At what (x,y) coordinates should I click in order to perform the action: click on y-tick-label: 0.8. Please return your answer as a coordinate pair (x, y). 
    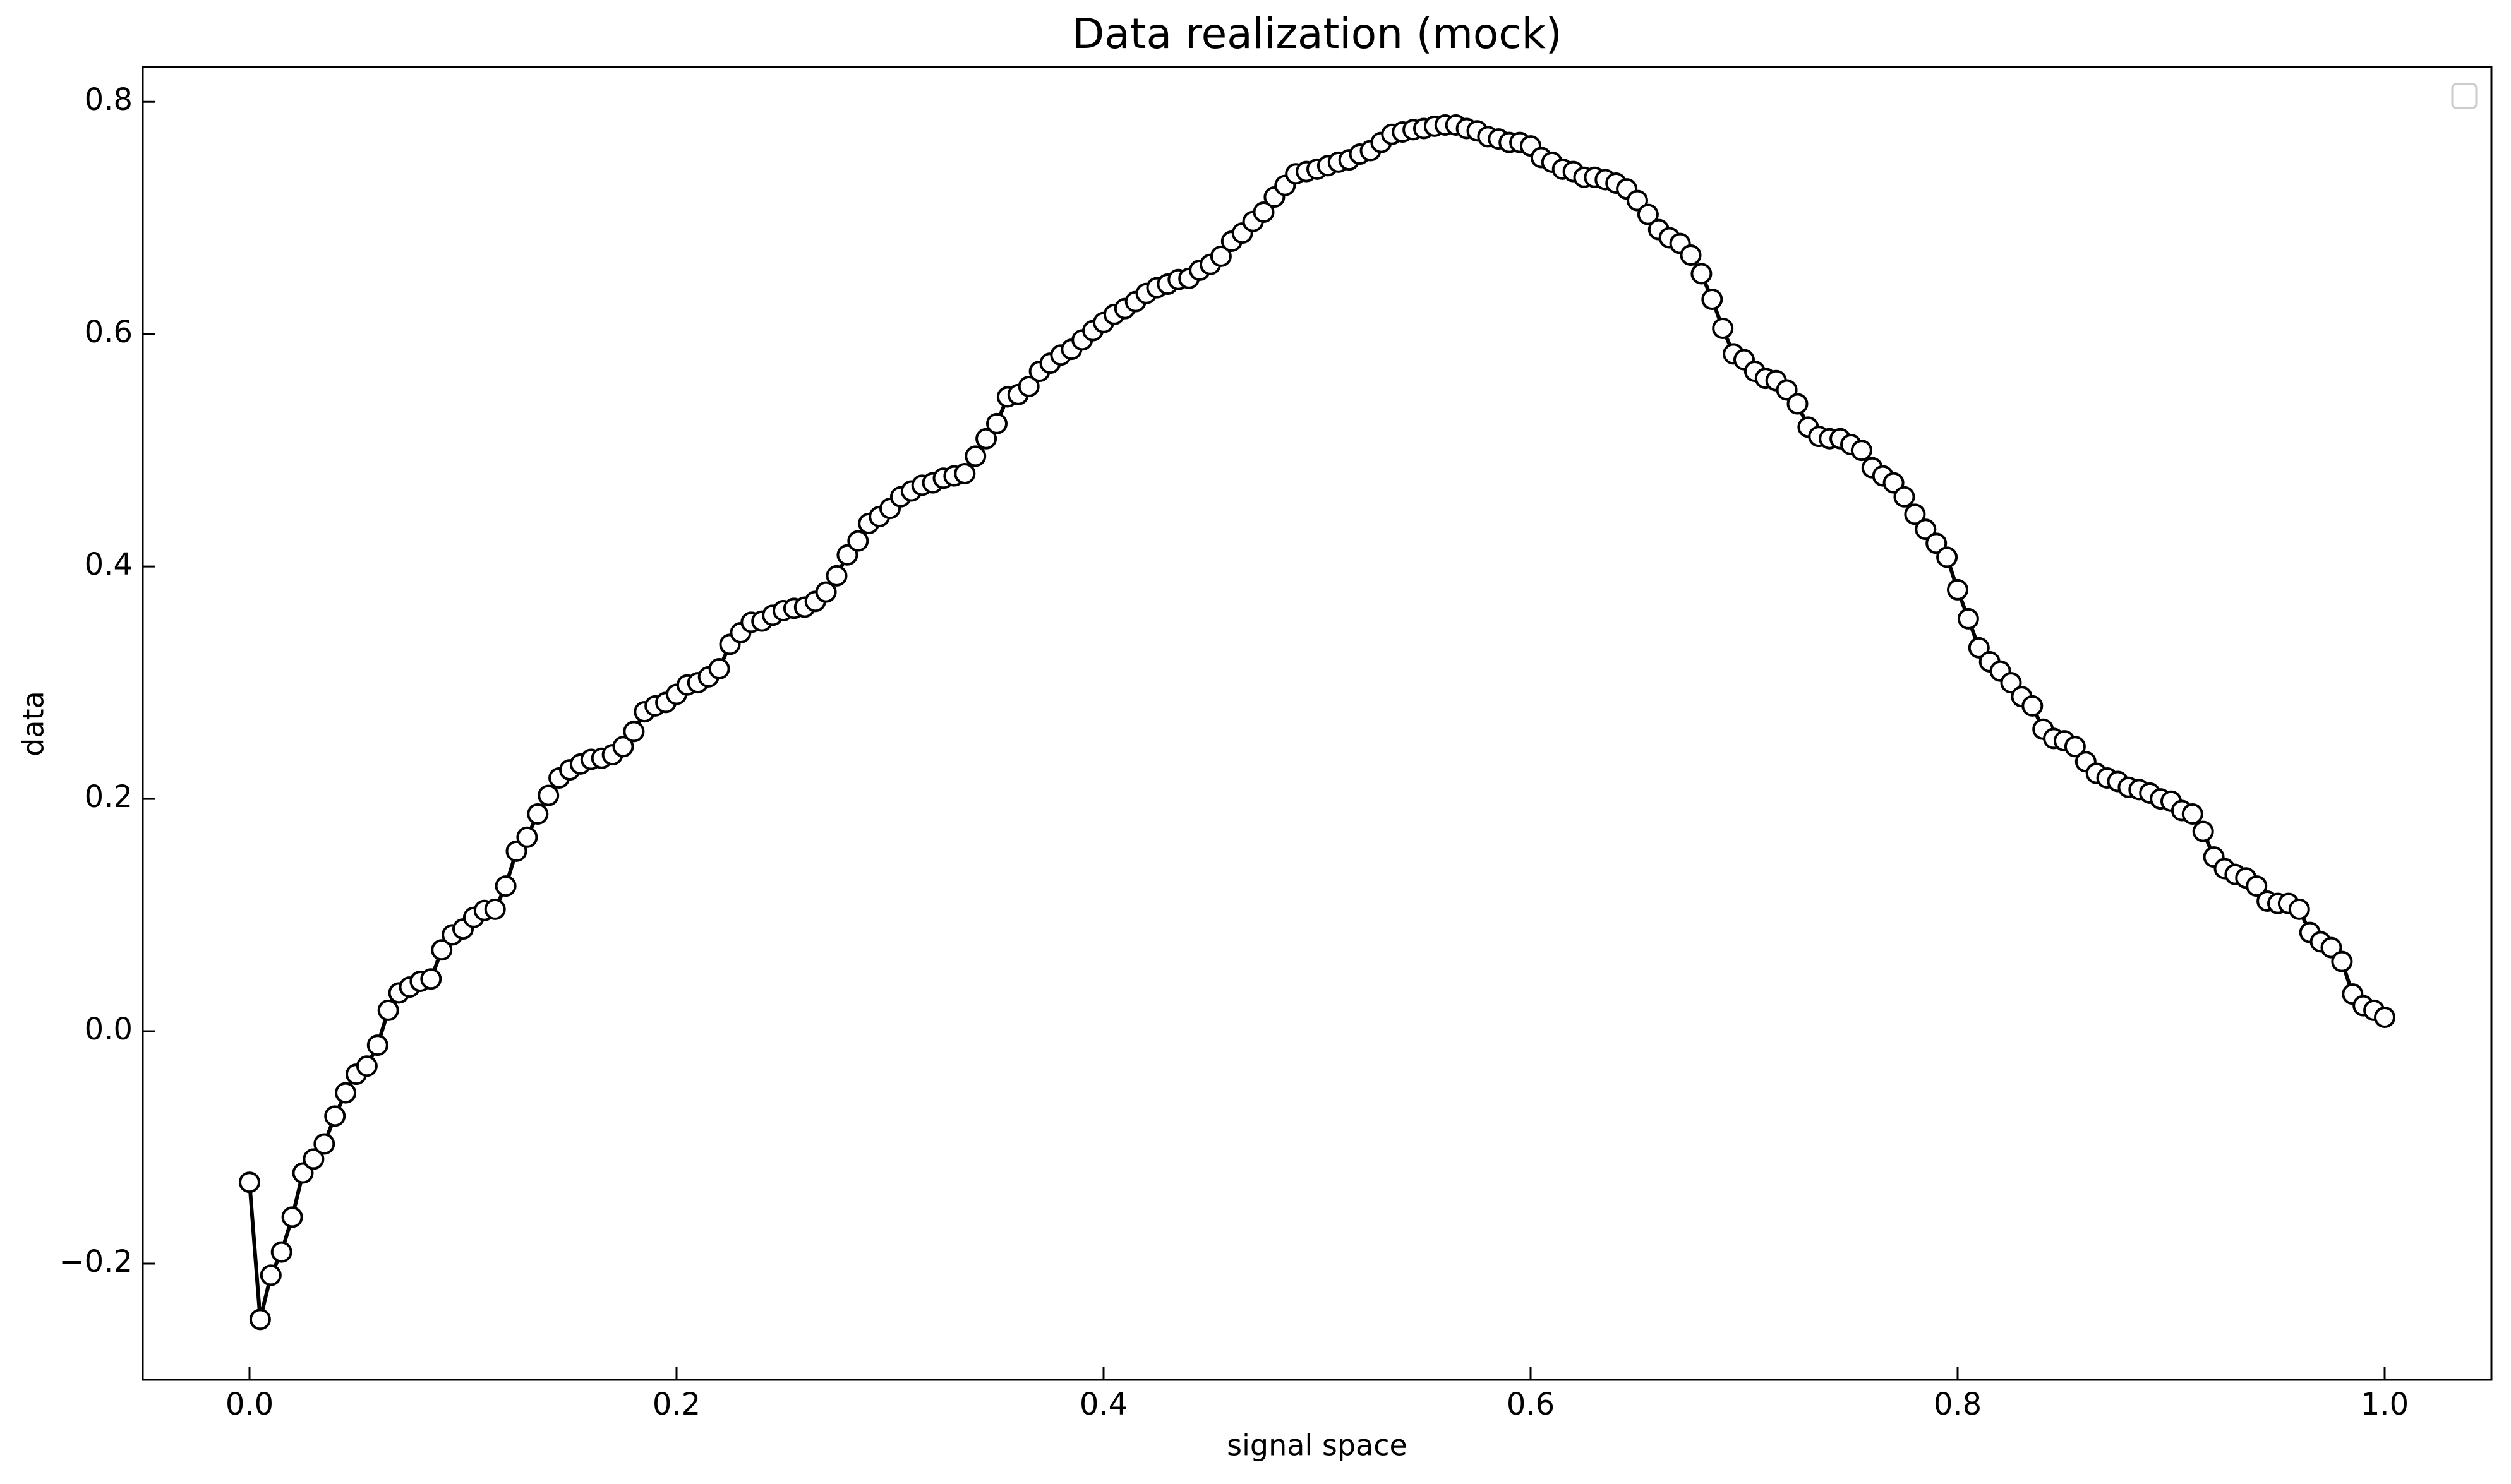
    Looking at the image, I should click on (109, 99).